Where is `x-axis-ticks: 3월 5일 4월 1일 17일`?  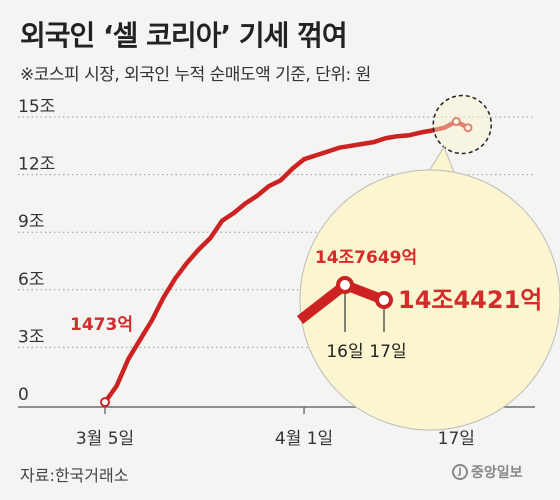 x-axis-ticks: 3월 5일 4월 1일 17일 is located at coordinates (275, 428).